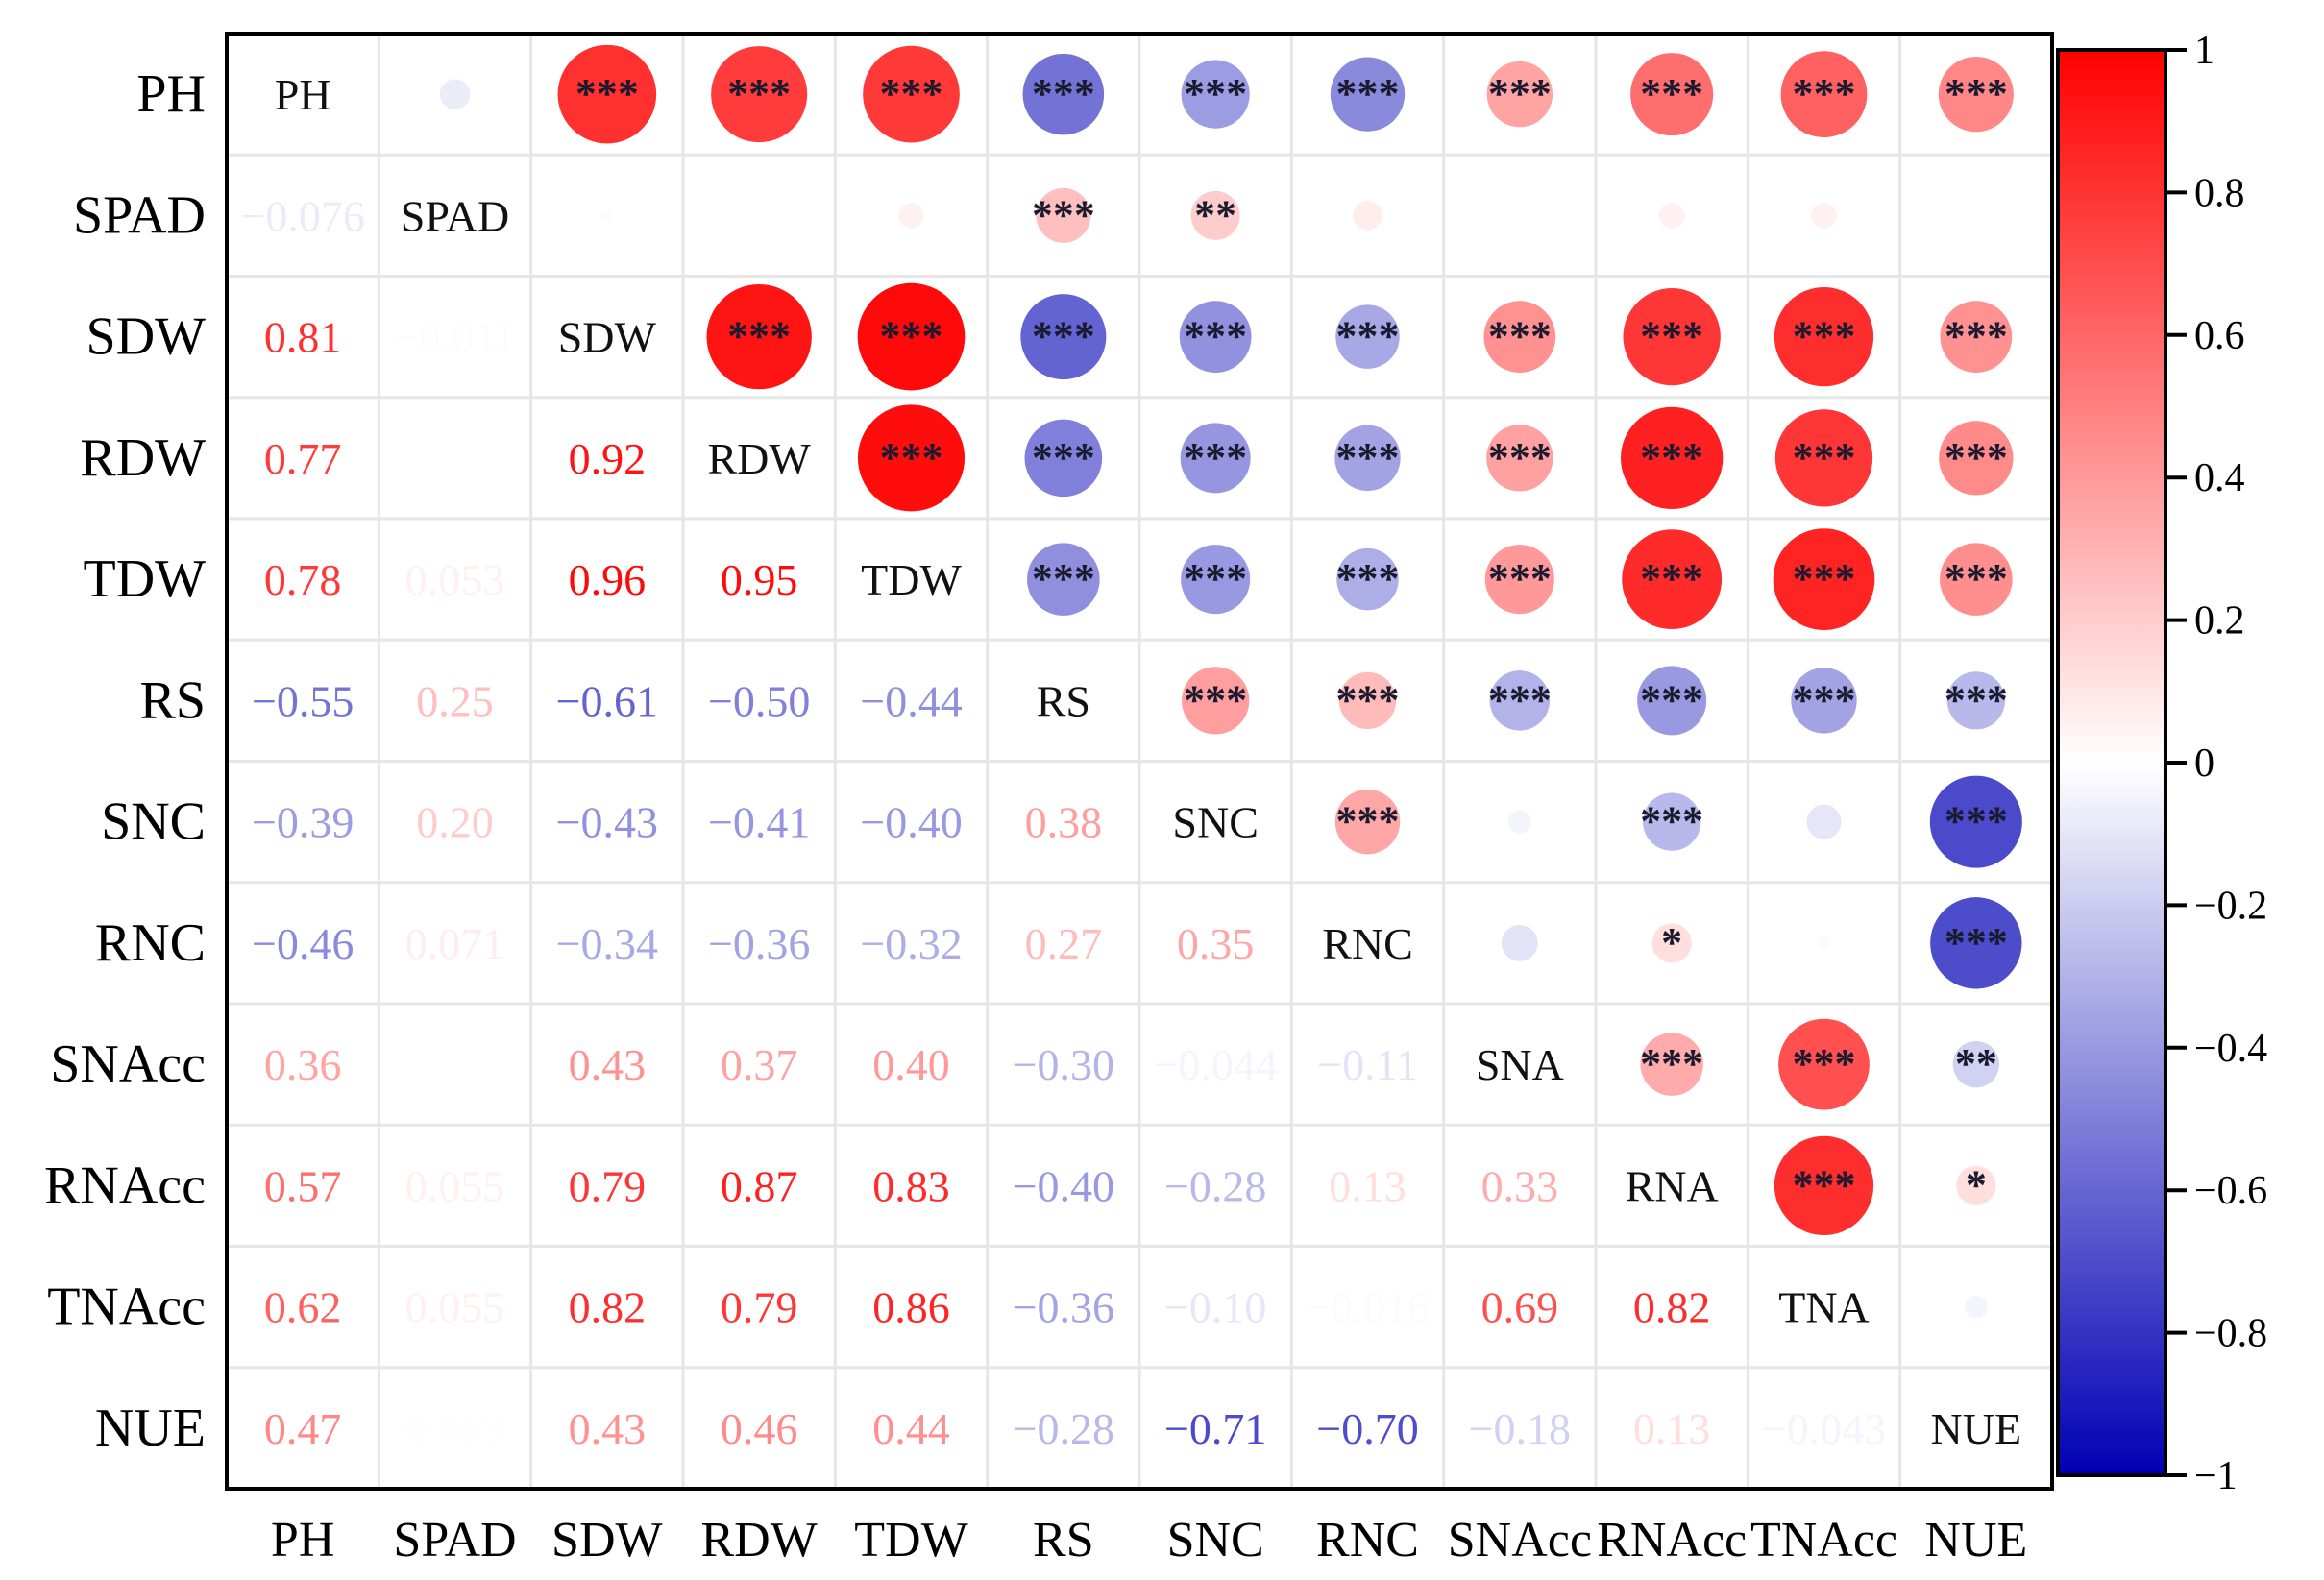 The height and width of the screenshot is (1580, 2324). What do you see at coordinates (911, 1428) in the screenshot?
I see `correlation-value: 0.44` at bounding box center [911, 1428].